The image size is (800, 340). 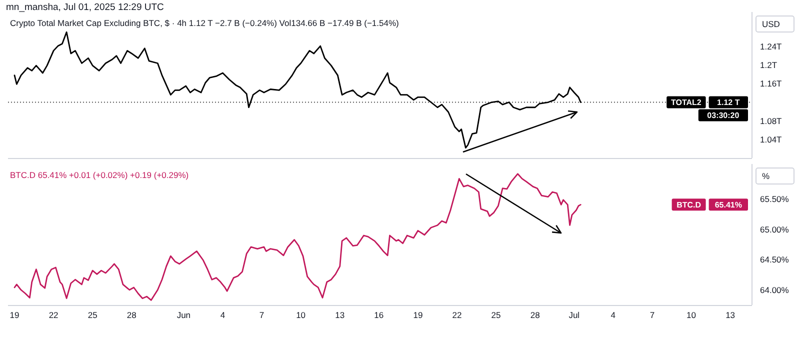 I want to click on chart-subtitle: mn_mansha, Jul 01, 2025 12:29 UTC, so click(x=85, y=7).